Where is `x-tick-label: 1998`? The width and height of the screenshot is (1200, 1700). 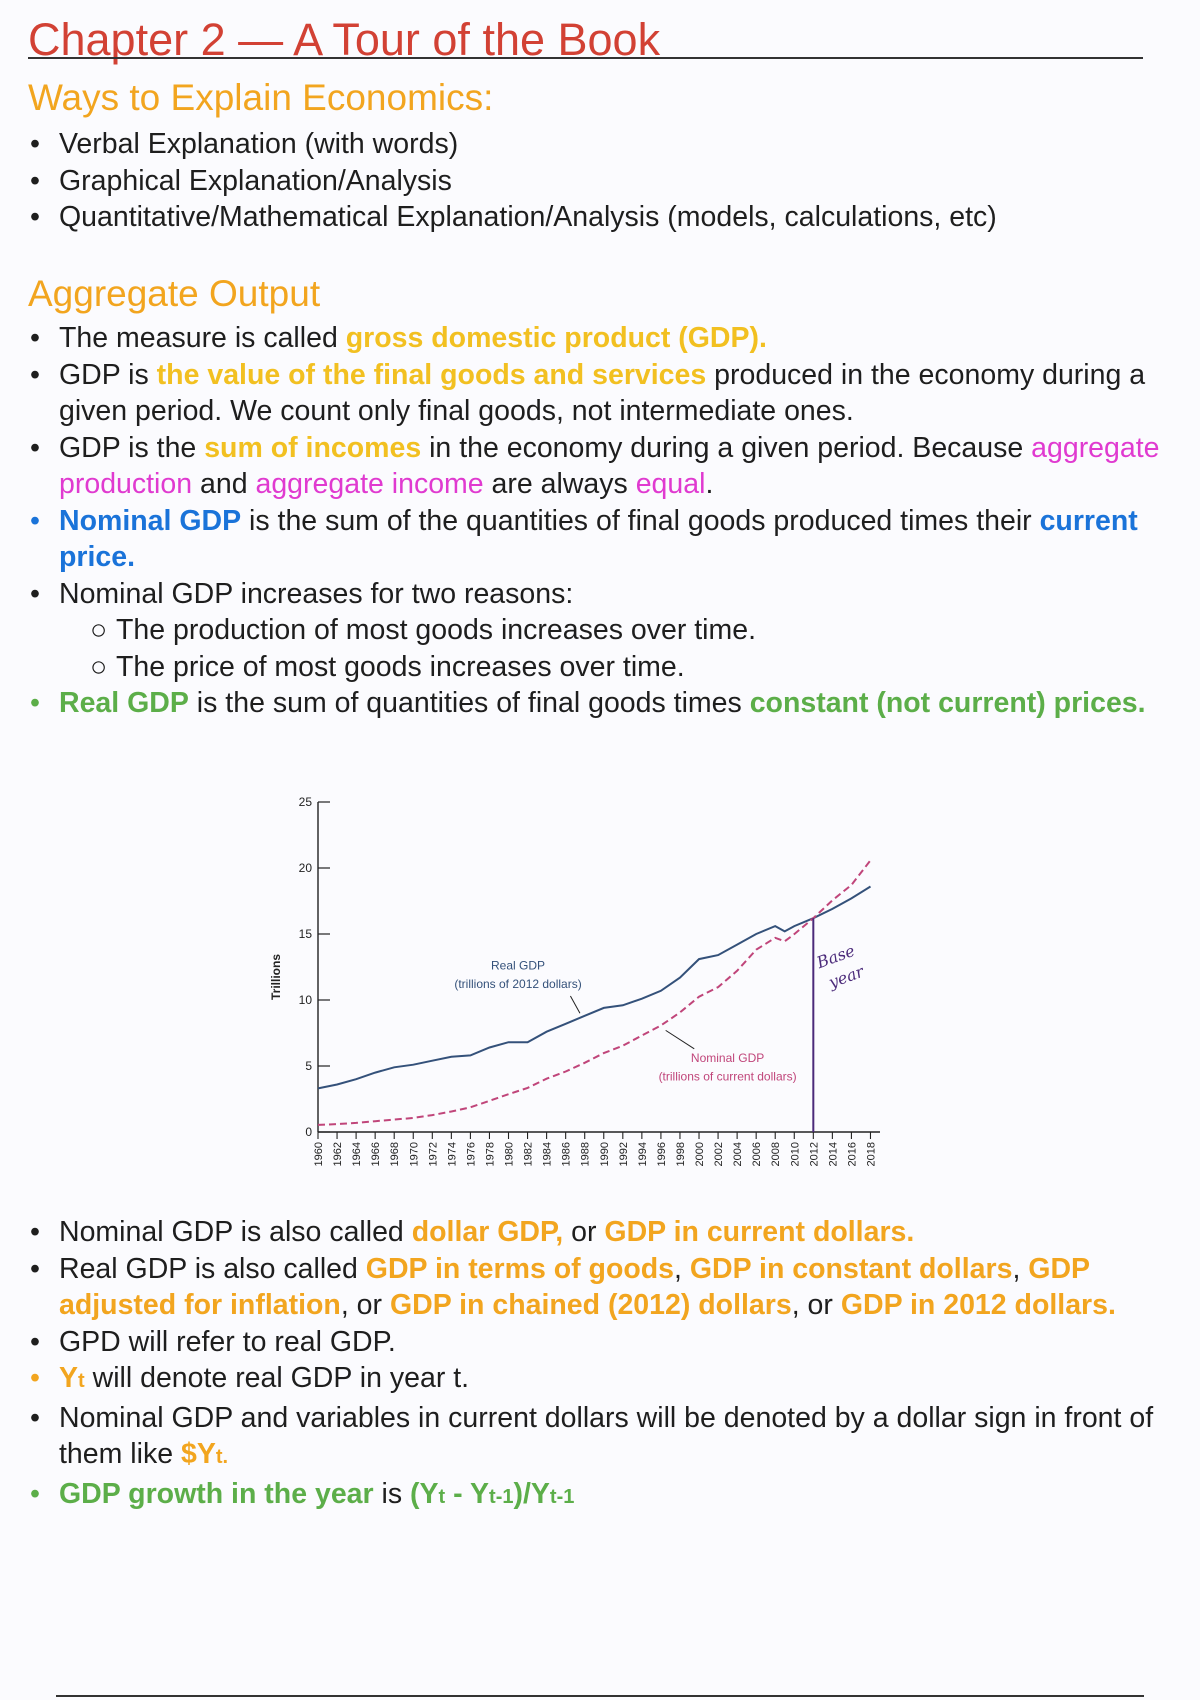 x-tick-label: 1998 is located at coordinates (681, 1154).